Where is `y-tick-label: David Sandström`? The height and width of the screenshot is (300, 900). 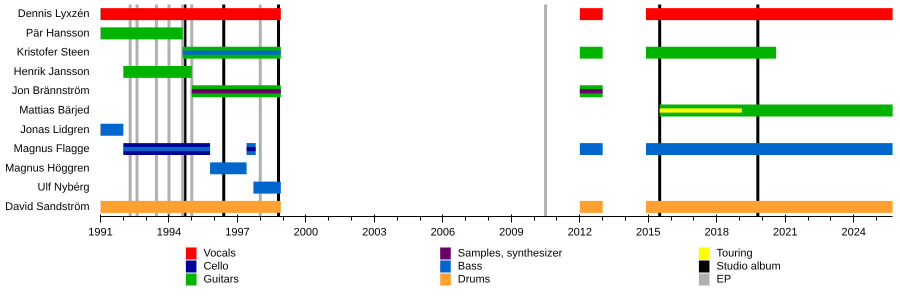
y-tick-label: David Sandström is located at coordinates (47, 206).